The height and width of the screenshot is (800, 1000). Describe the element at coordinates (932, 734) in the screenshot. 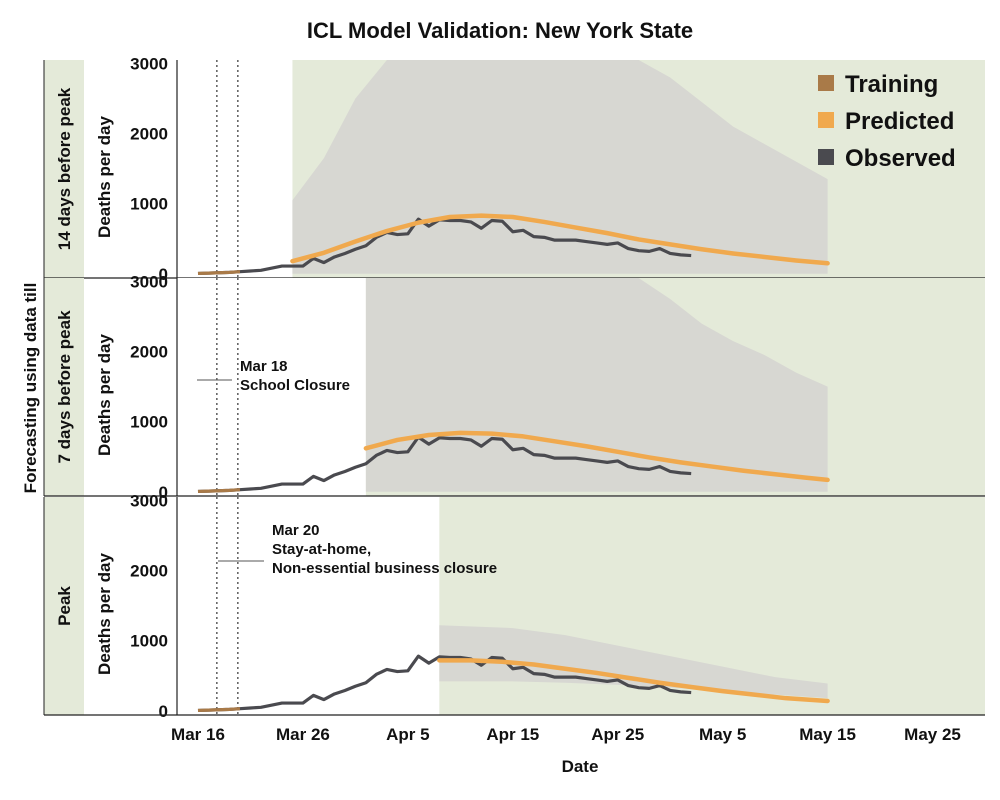

I see `x-tick-label: May 25` at that location.